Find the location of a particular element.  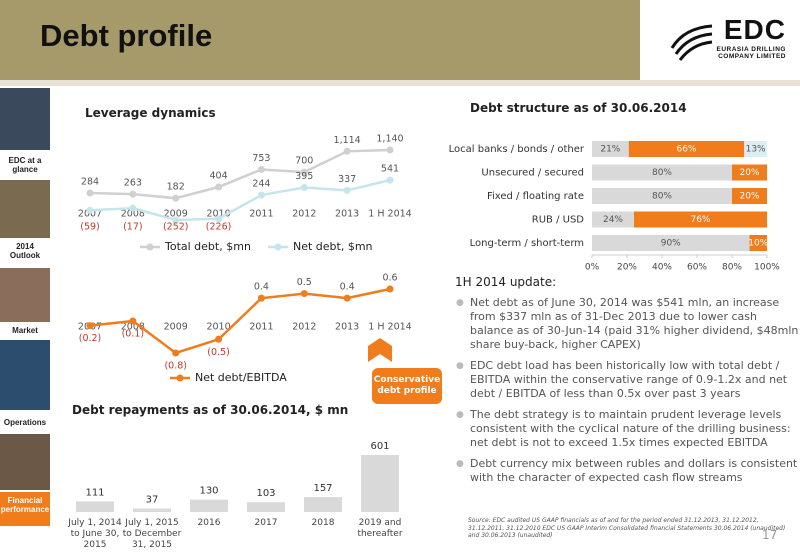

data-label: 130 is located at coordinates (208, 491).